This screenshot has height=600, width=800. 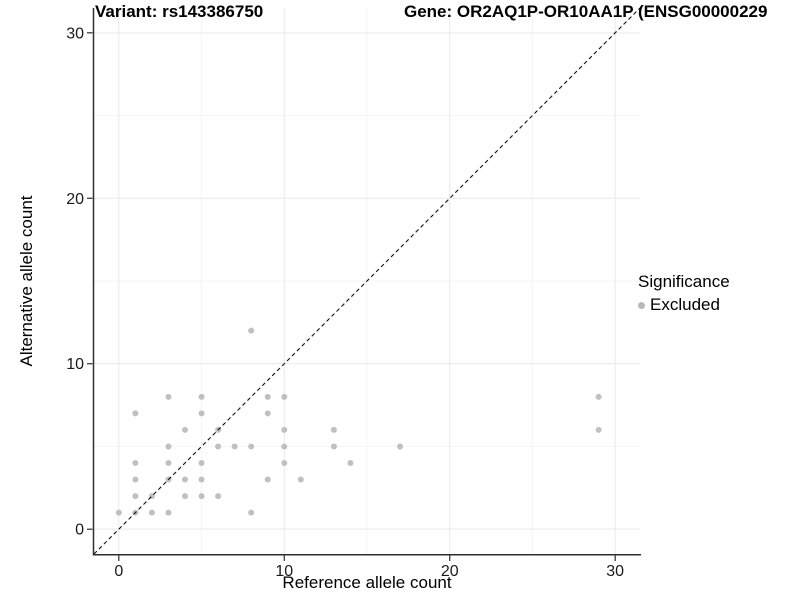 I want to click on legend-item-excluded: Excluded, so click(x=684, y=305).